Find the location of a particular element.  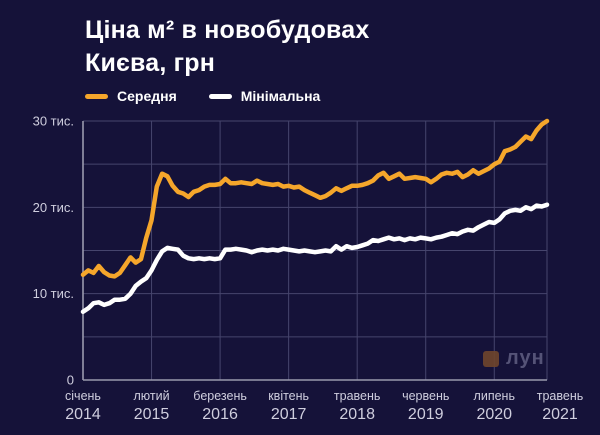

x-tick-year-label: 2014 is located at coordinates (83, 414).